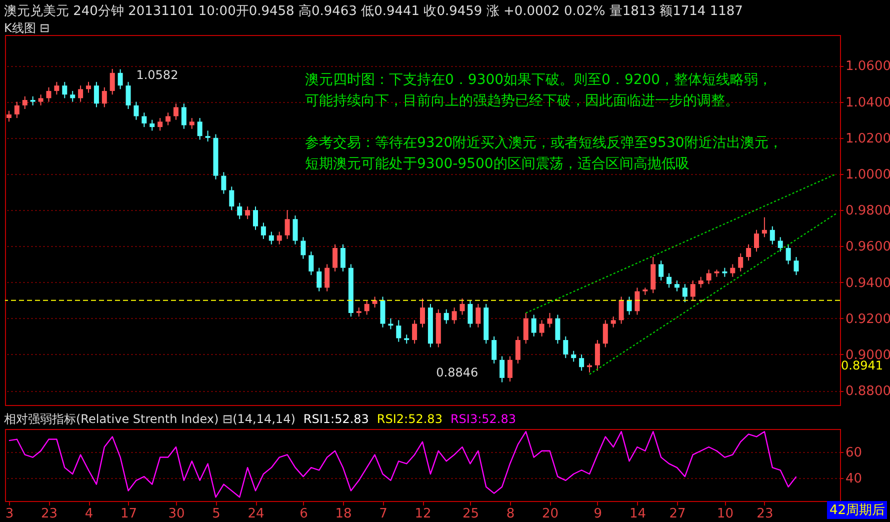 The height and width of the screenshot is (522, 890). What do you see at coordinates (423, 514) in the screenshot?
I see `x-tick-label: 12` at bounding box center [423, 514].